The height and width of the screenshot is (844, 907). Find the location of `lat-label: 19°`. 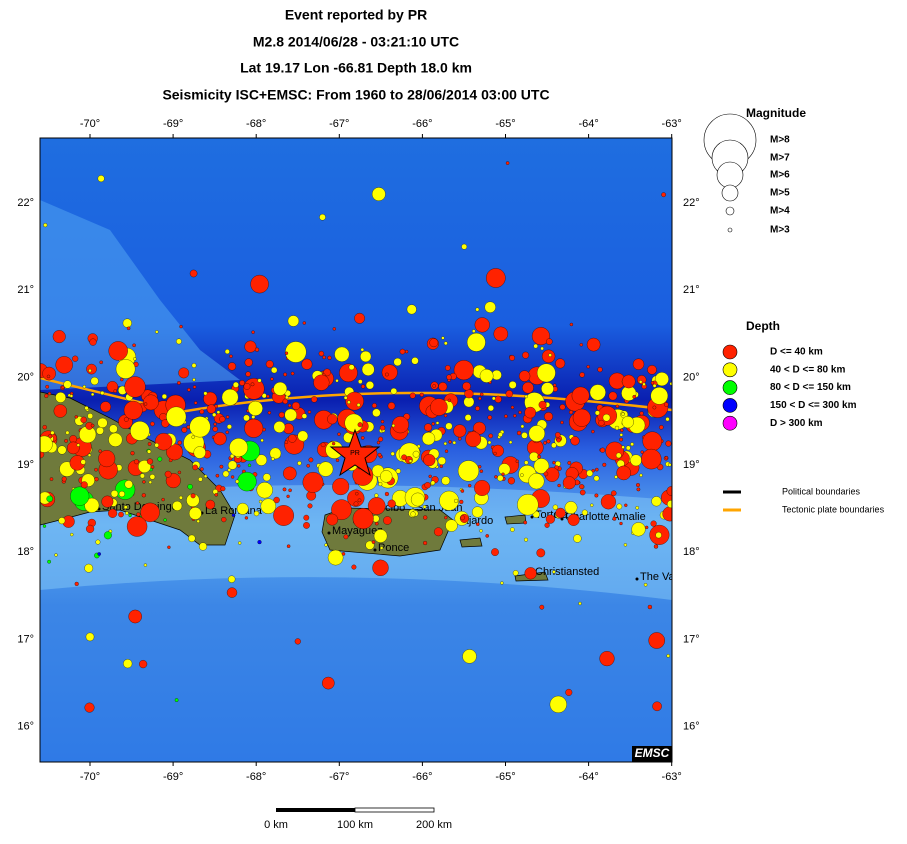

lat-label: 19° is located at coordinates (691, 465).